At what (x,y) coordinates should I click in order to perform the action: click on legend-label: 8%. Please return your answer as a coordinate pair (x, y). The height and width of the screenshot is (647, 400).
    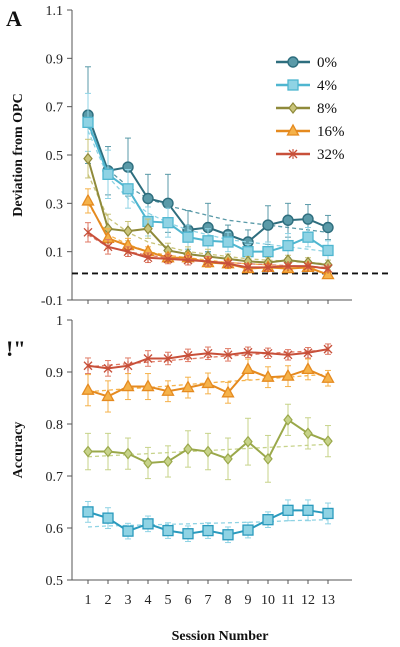
    Looking at the image, I should click on (327, 109).